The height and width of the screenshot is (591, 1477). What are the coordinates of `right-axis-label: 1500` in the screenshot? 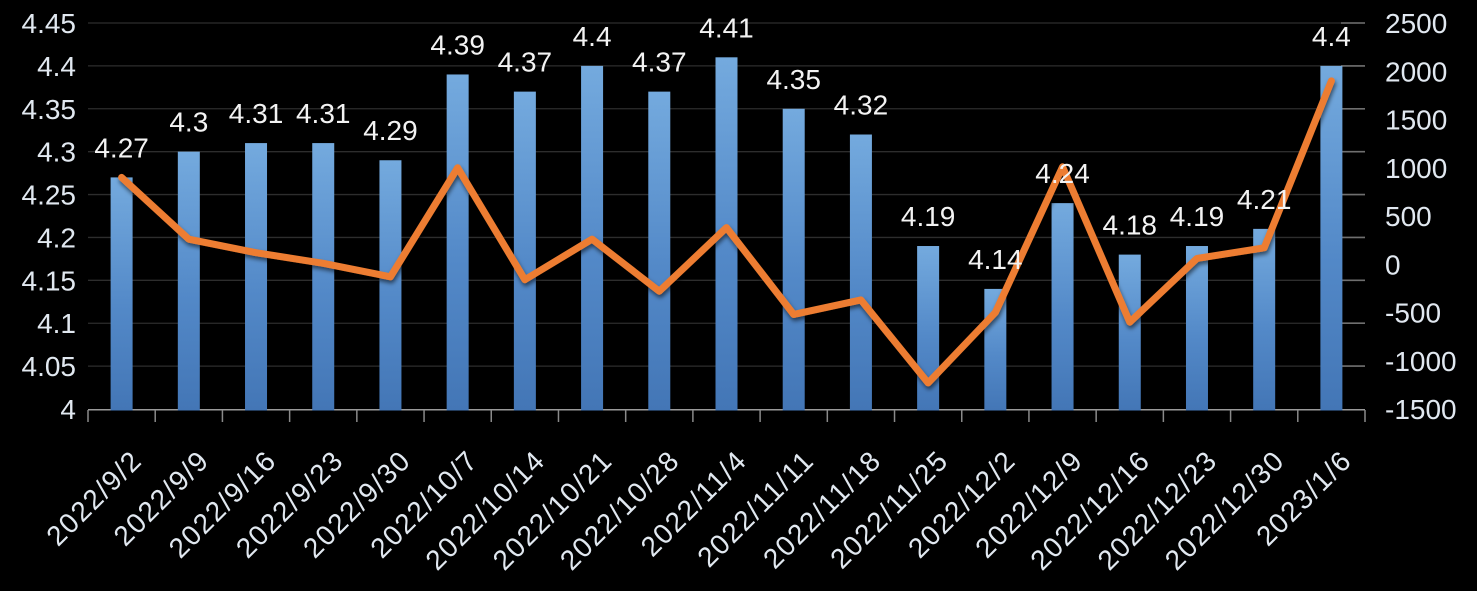 It's located at (1416, 120).